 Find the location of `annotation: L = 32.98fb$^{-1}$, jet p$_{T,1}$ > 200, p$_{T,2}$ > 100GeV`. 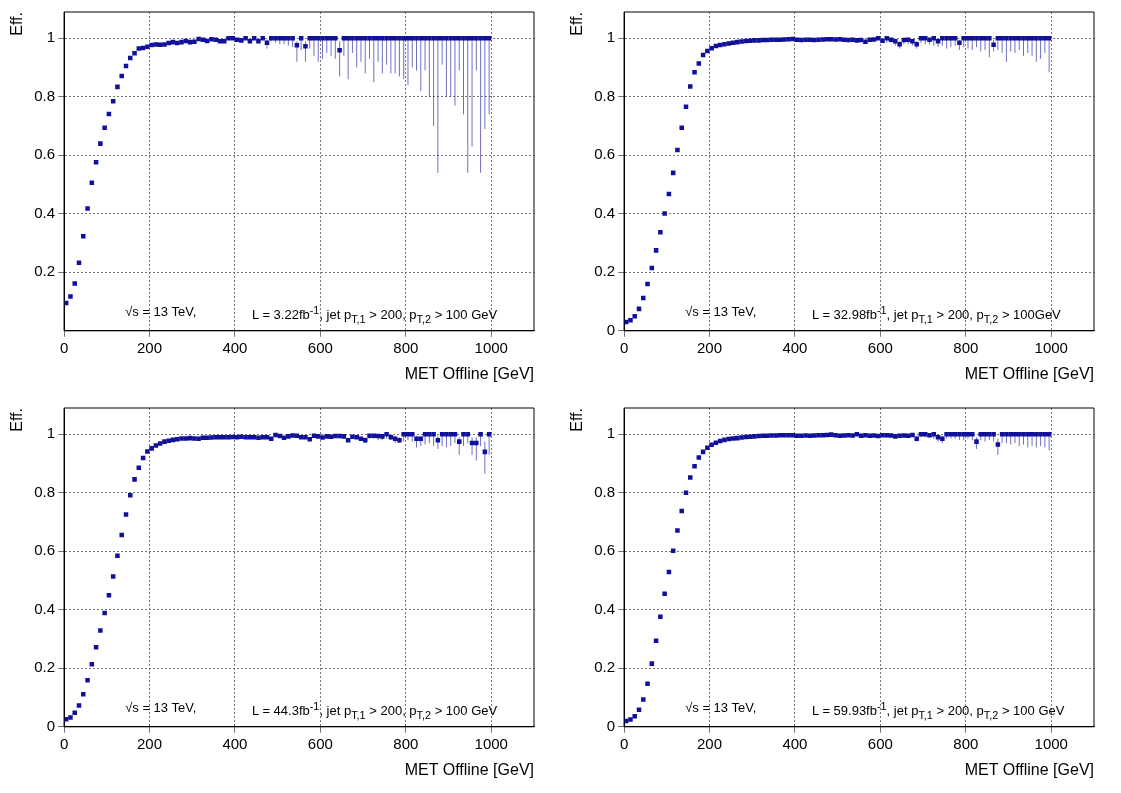

annotation: L = 32.98fb$^{-1}$, jet p$_{T,1}$ > 200, p$_{T,2}$ > 100GeV is located at coordinates (936, 314).